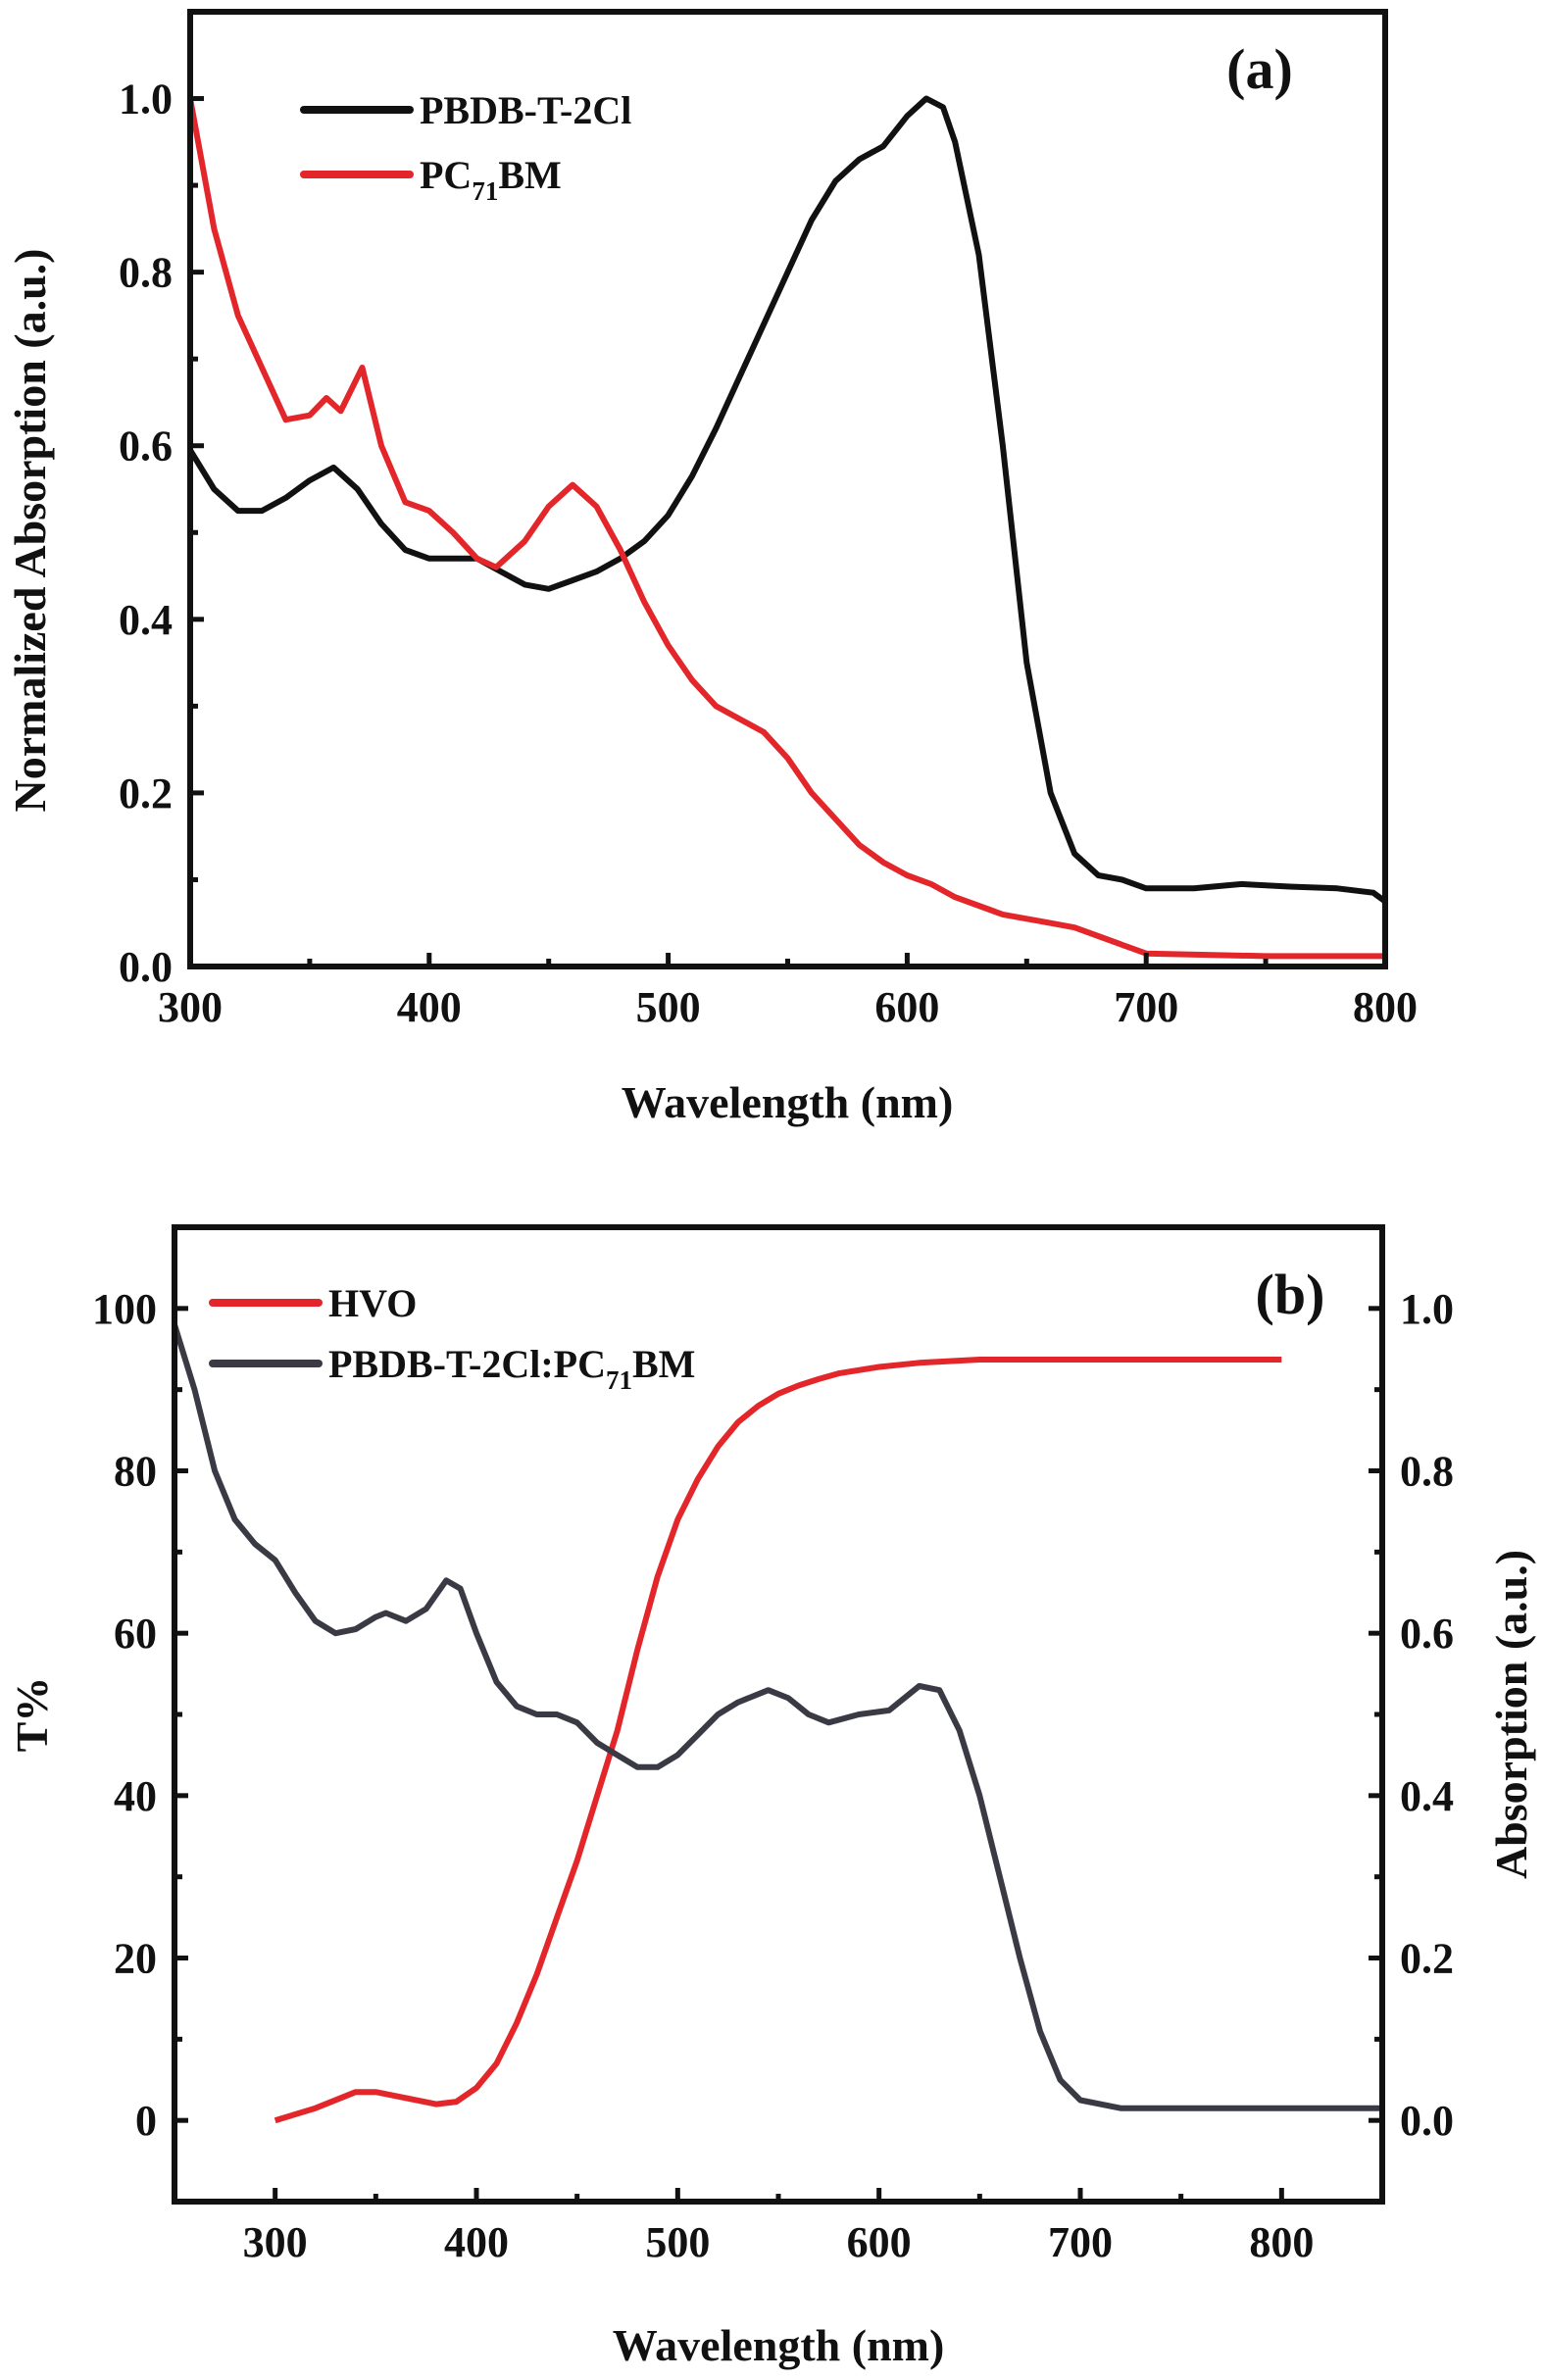 The image size is (1544, 2380). What do you see at coordinates (1081, 2242) in the screenshot?
I see `panel-b-x-tick-label: 700` at bounding box center [1081, 2242].